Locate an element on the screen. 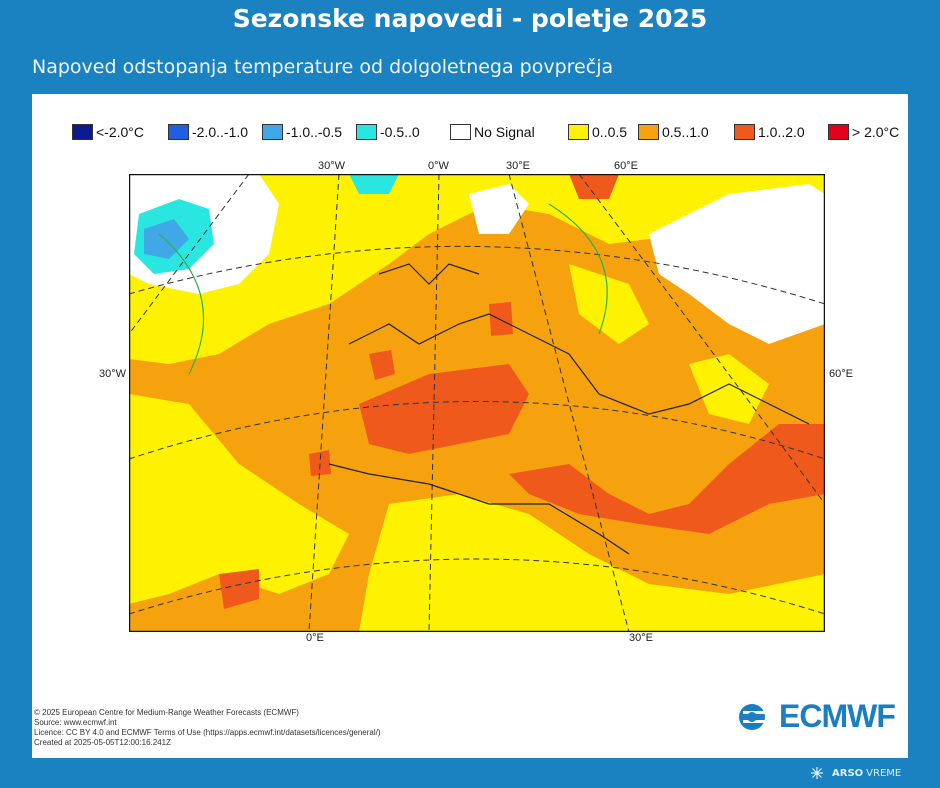 Image resolution: width=940 pixels, height=788 pixels. arso-brand: ARSO VREME is located at coordinates (855, 773).